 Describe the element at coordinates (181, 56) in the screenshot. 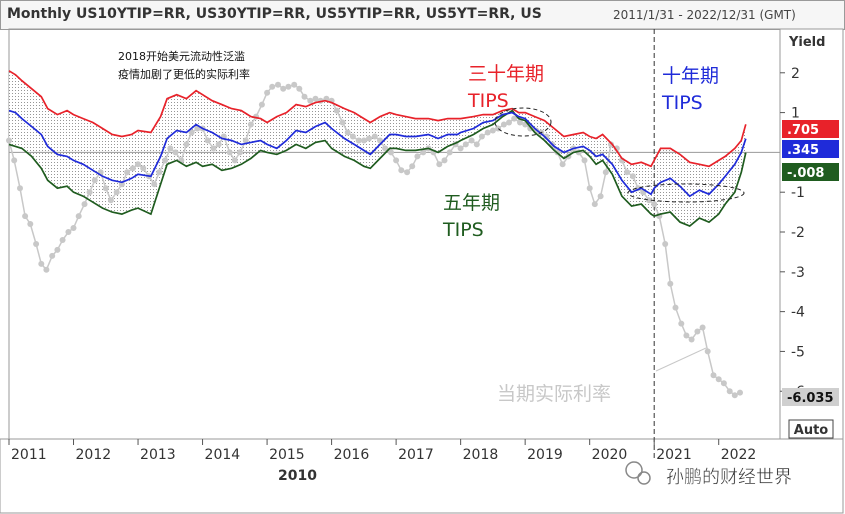

I see `note-line-1: 2018开始美元流动性泛滥` at that location.